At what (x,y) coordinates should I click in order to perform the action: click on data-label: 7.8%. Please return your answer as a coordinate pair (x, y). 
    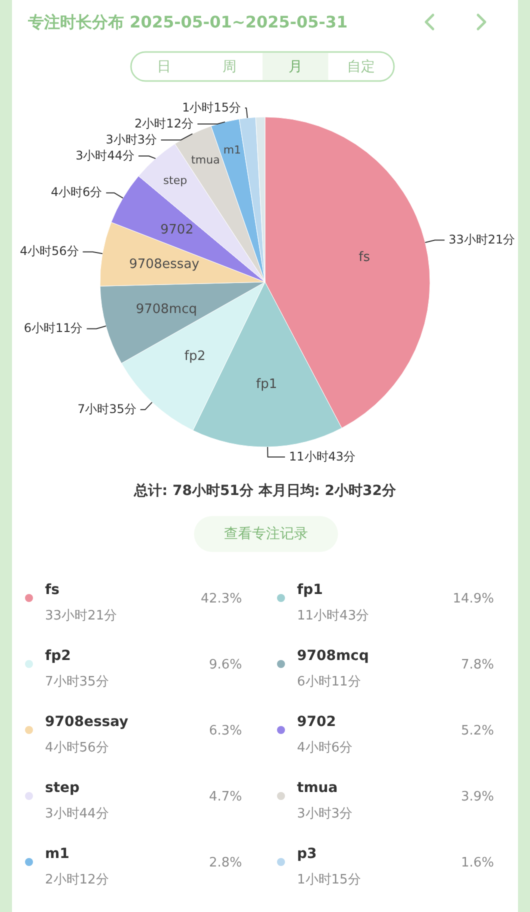
    Looking at the image, I should click on (477, 665).